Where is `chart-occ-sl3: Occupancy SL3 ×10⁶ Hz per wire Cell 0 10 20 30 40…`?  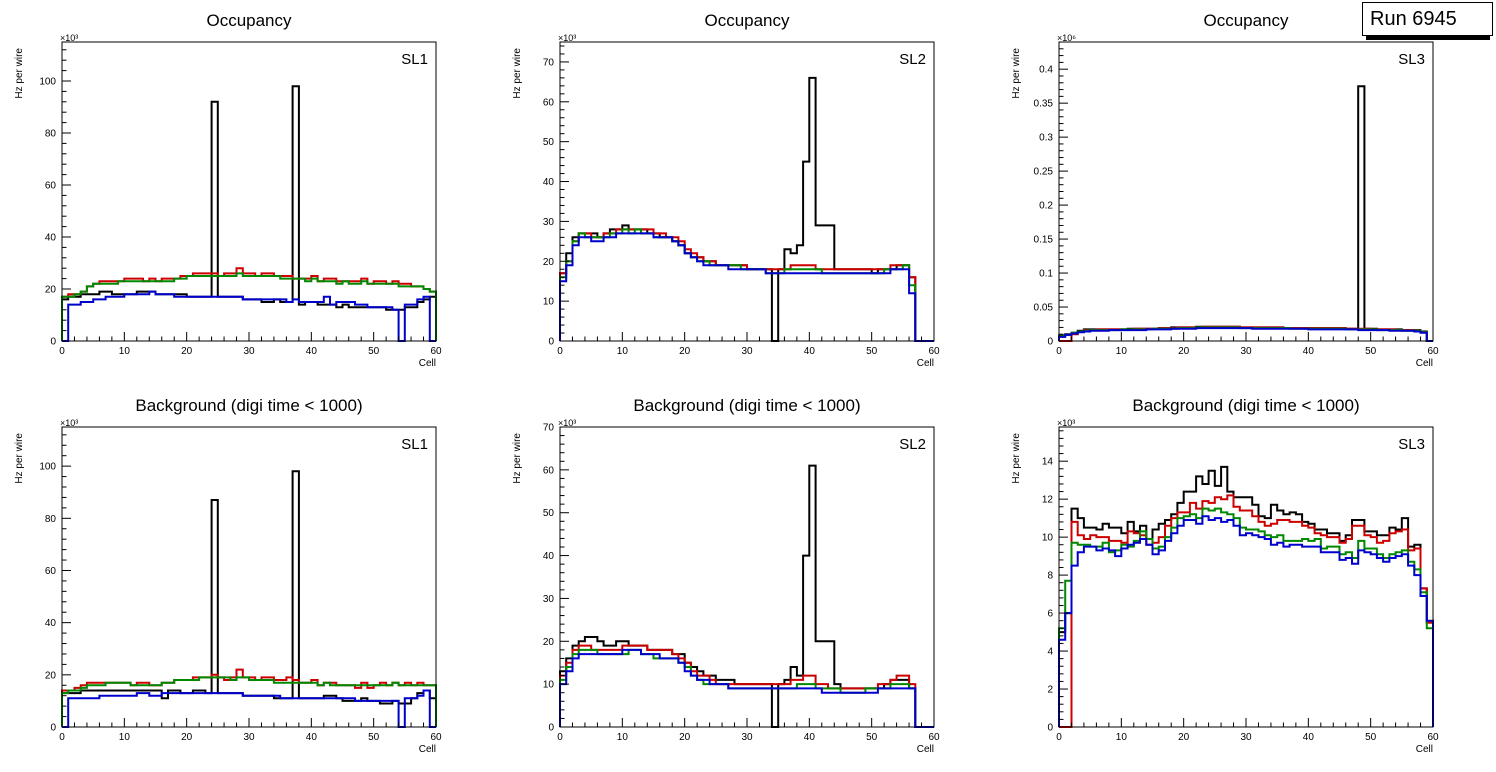 chart-occ-sl3: Occupancy SL3 ×10⁶ Hz per wire Cell 0 10 20 30 40… is located at coordinates (1225, 190).